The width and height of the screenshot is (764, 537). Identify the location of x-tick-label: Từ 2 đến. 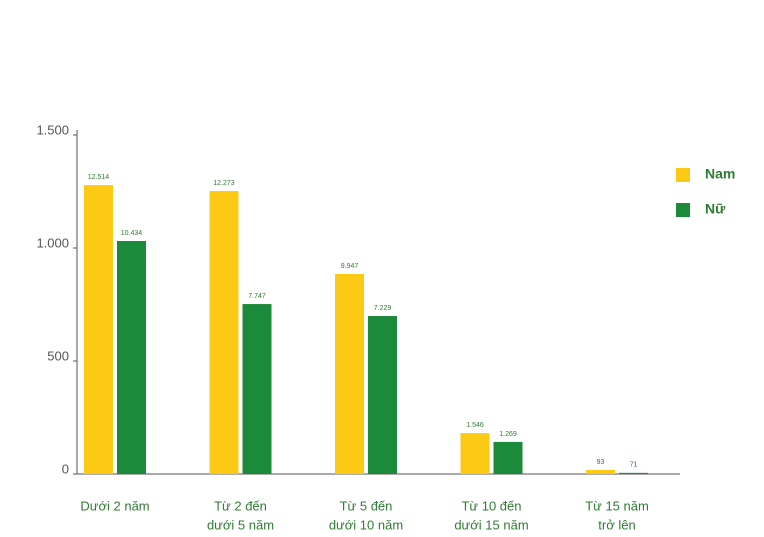
(240, 505).